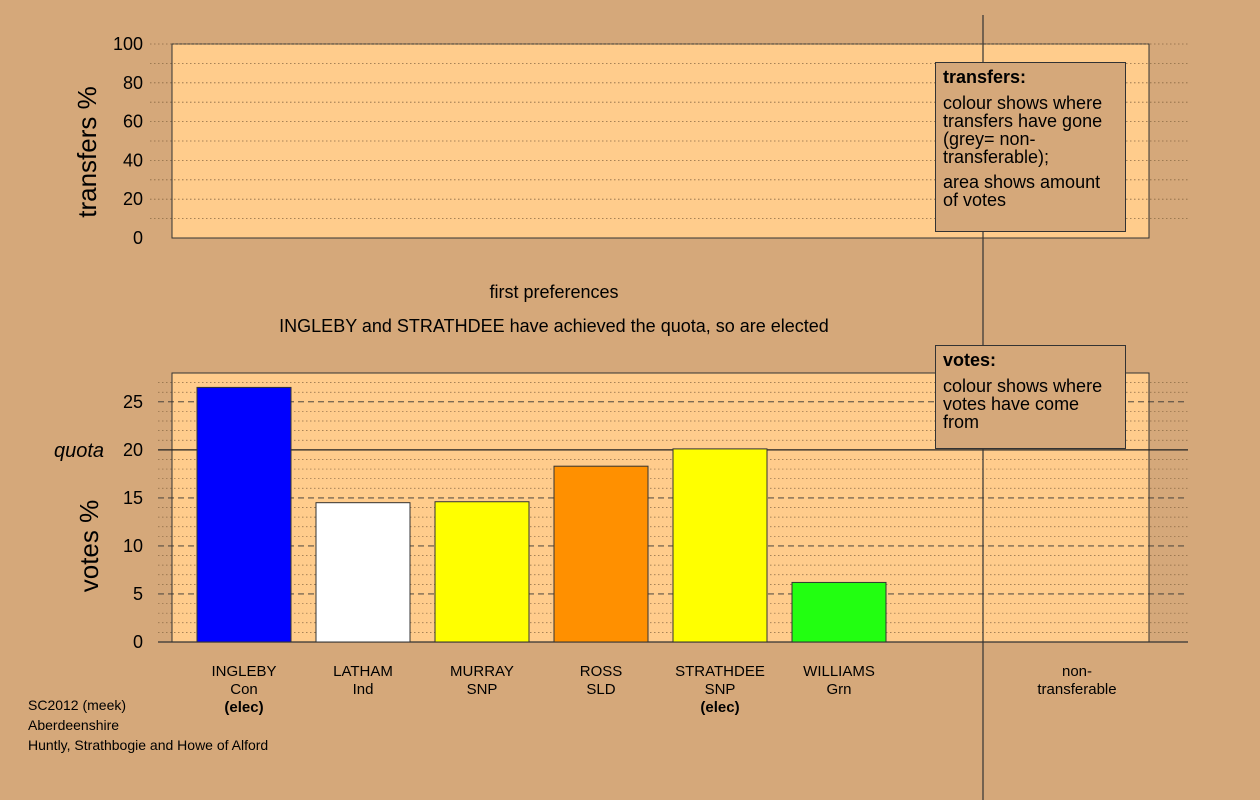 The width and height of the screenshot is (1260, 800). I want to click on nontransferable-label-2: transferable, so click(1076, 689).